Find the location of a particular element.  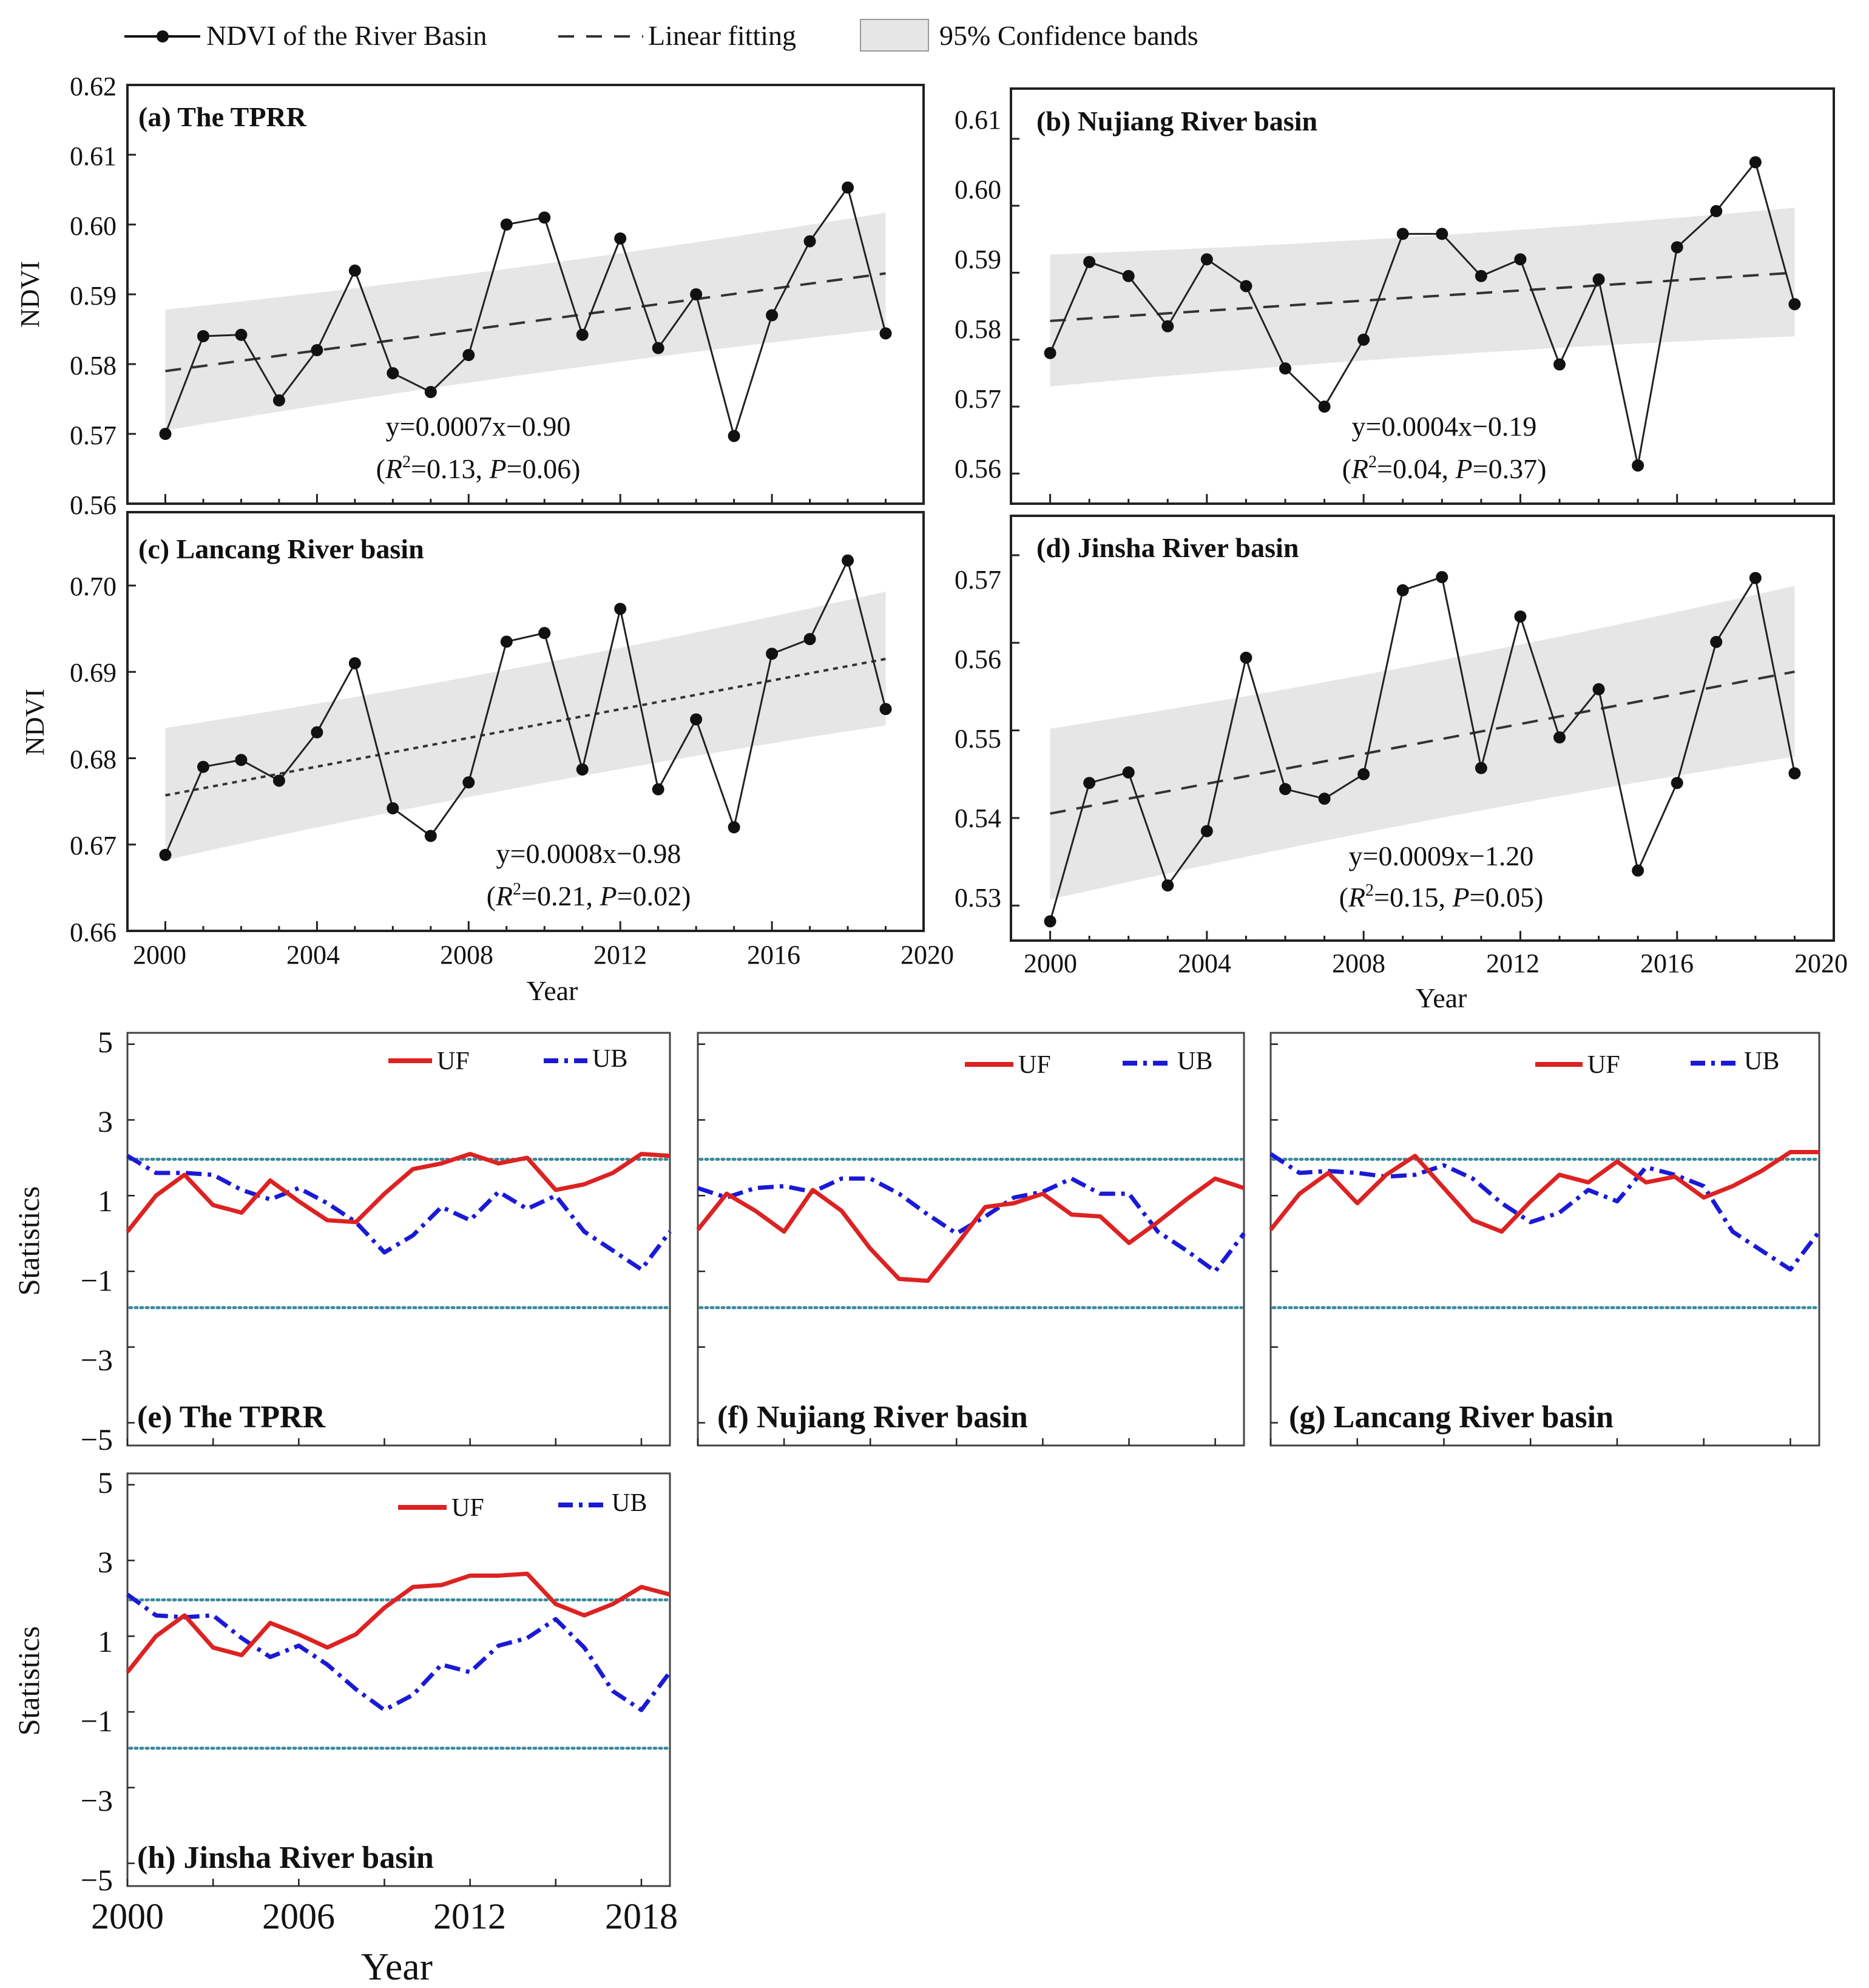

panel-c-frame is located at coordinates (525, 721).